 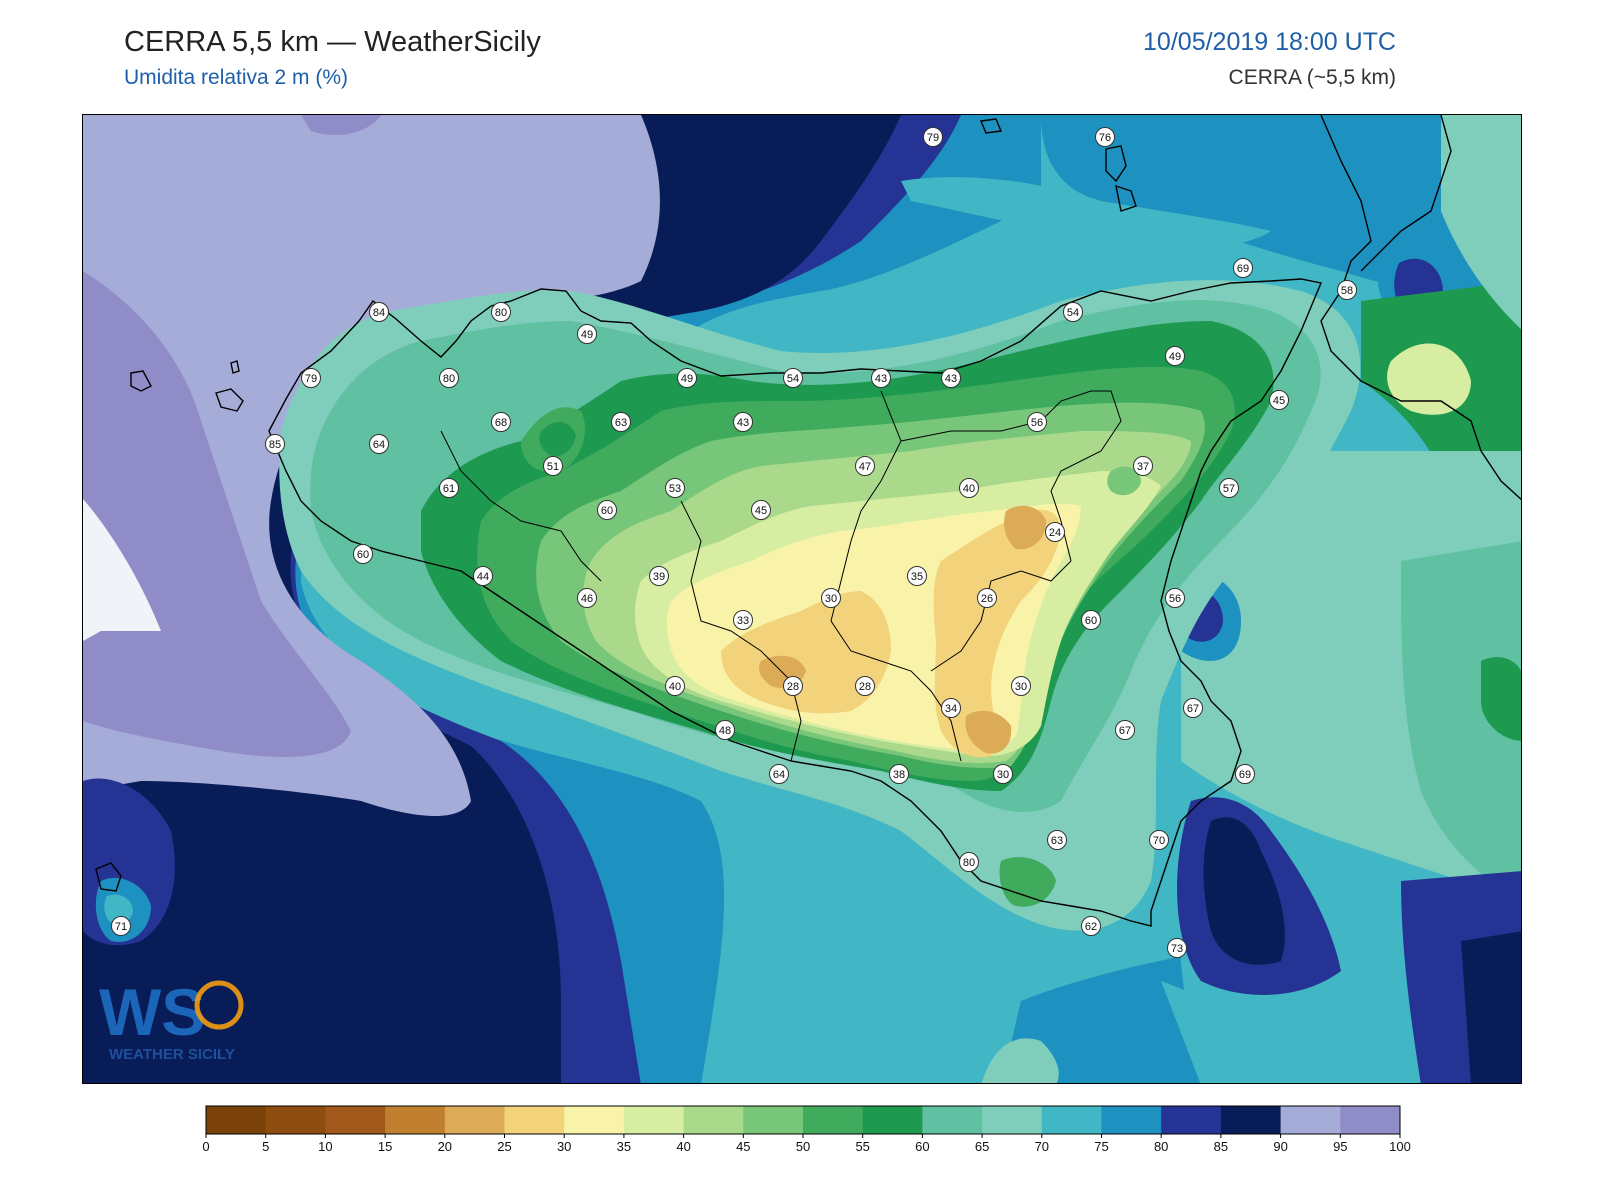 What do you see at coordinates (275, 444) in the screenshot?
I see `station-marker: 85` at bounding box center [275, 444].